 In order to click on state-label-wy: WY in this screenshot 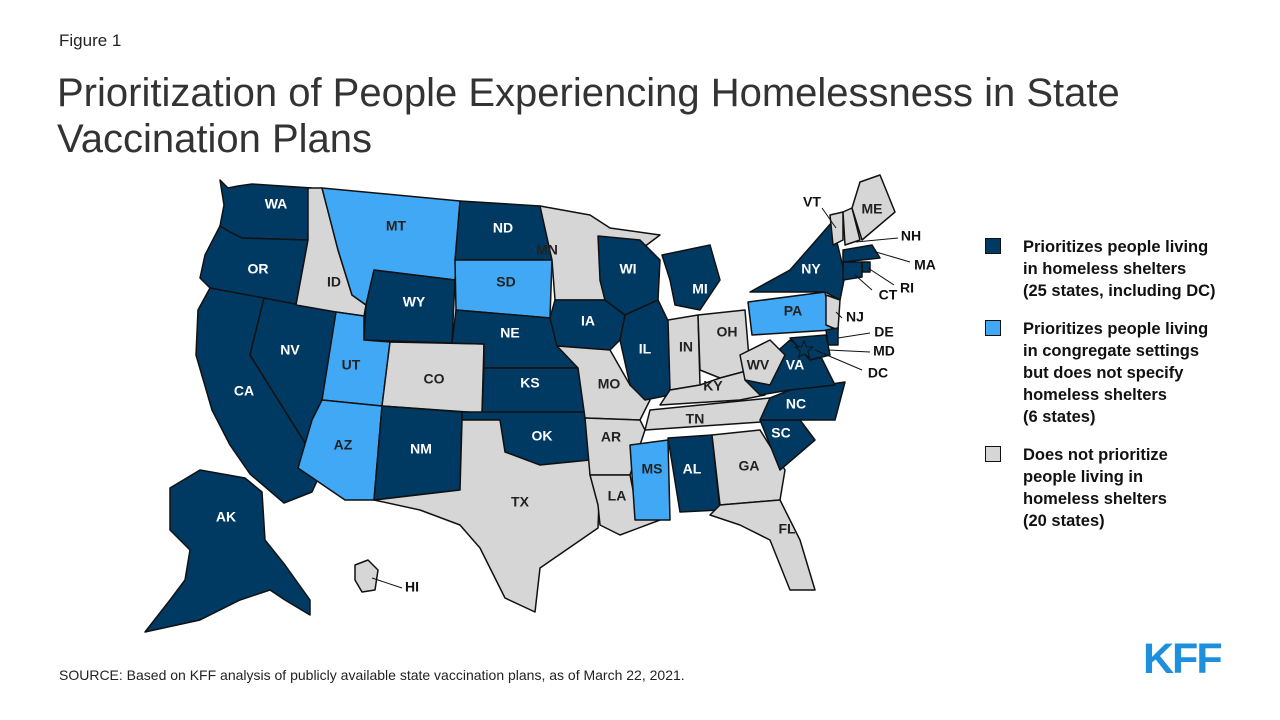, I will do `click(414, 302)`.